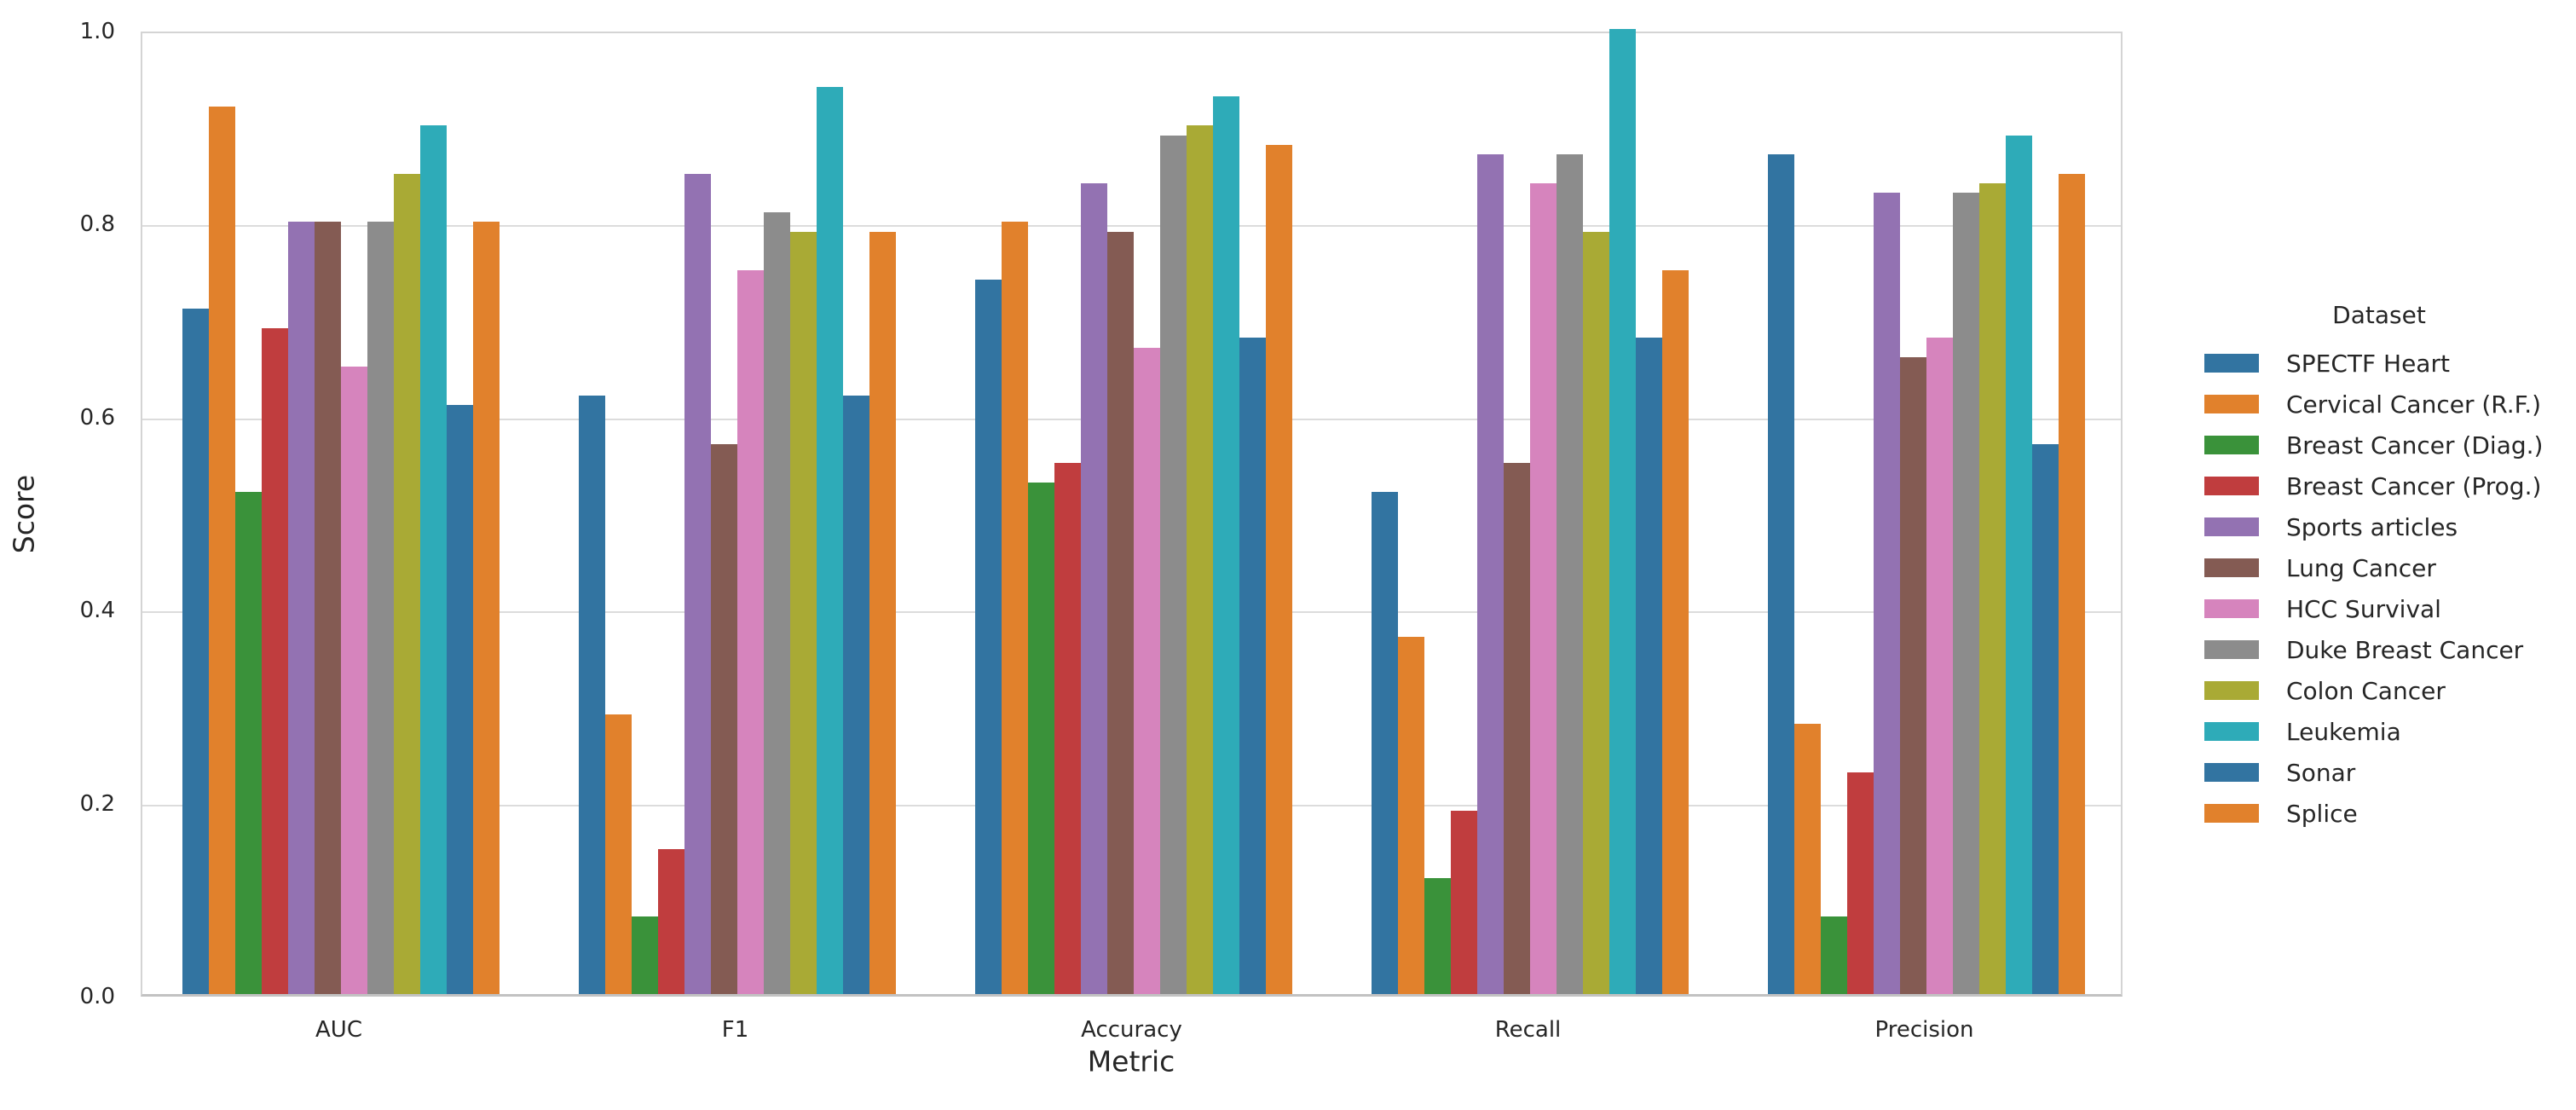 Image resolution: width=2576 pixels, height=1110 pixels. Describe the element at coordinates (2322, 813) in the screenshot. I see `legend-label: Splice` at that location.